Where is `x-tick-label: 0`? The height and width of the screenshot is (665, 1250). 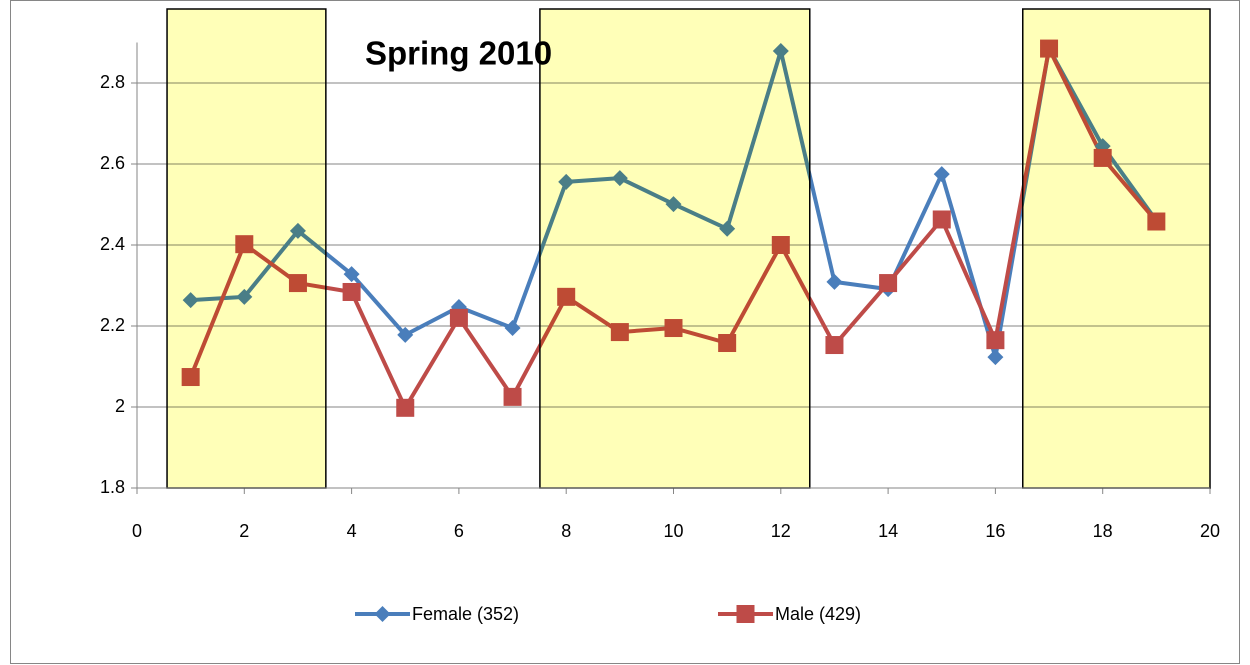 x-tick-label: 0 is located at coordinates (137, 531).